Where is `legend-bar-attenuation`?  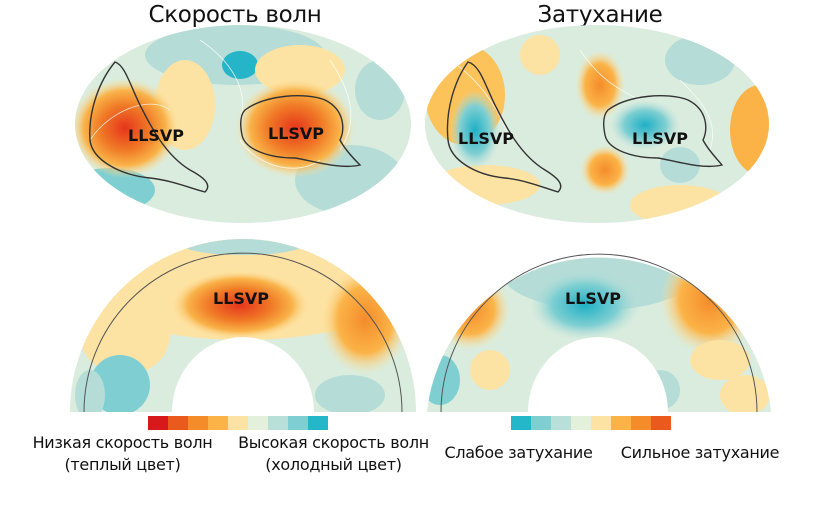 legend-bar-attenuation is located at coordinates (591, 423).